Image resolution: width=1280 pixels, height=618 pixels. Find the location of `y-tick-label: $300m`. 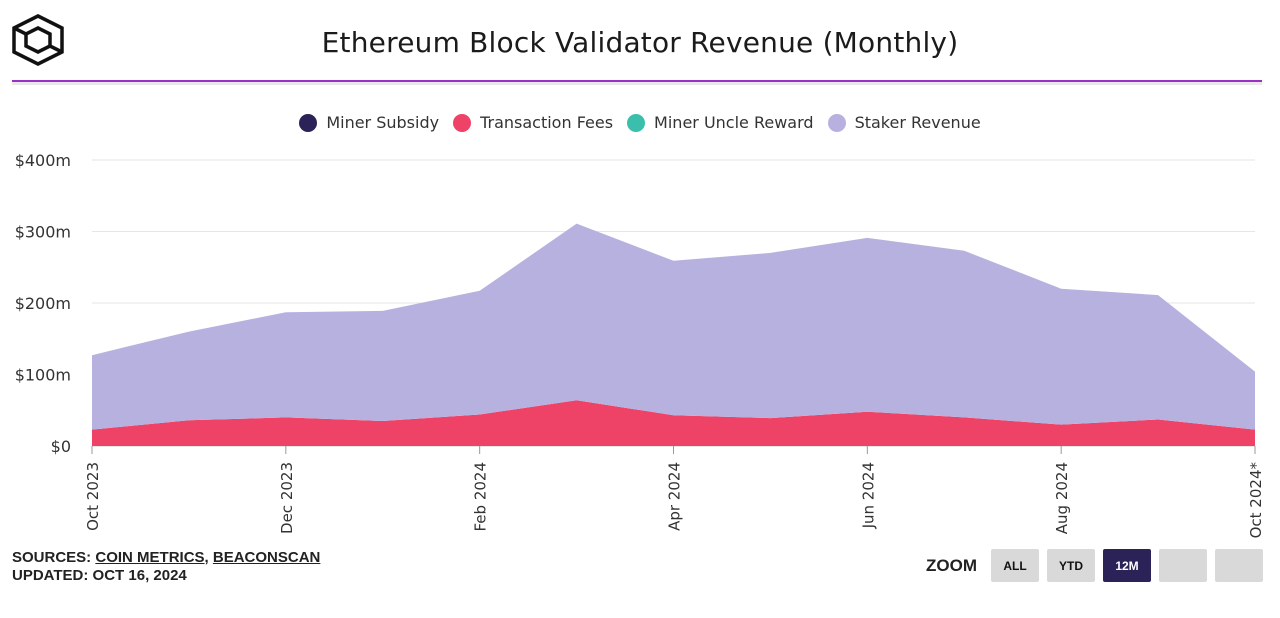

y-tick-label: $300m is located at coordinates (43, 232).